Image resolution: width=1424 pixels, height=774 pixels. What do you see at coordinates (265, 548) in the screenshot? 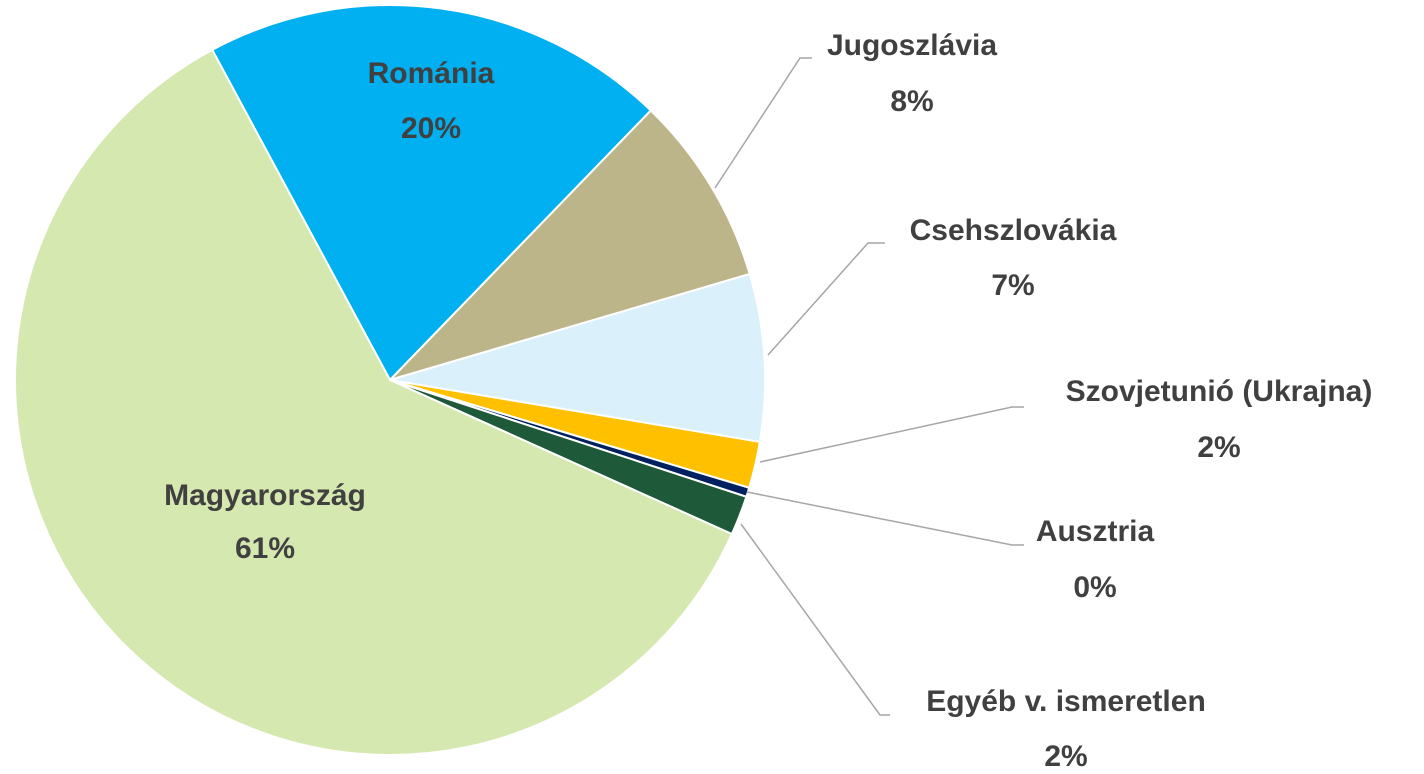
I see `slice-value-label: 61%` at bounding box center [265, 548].